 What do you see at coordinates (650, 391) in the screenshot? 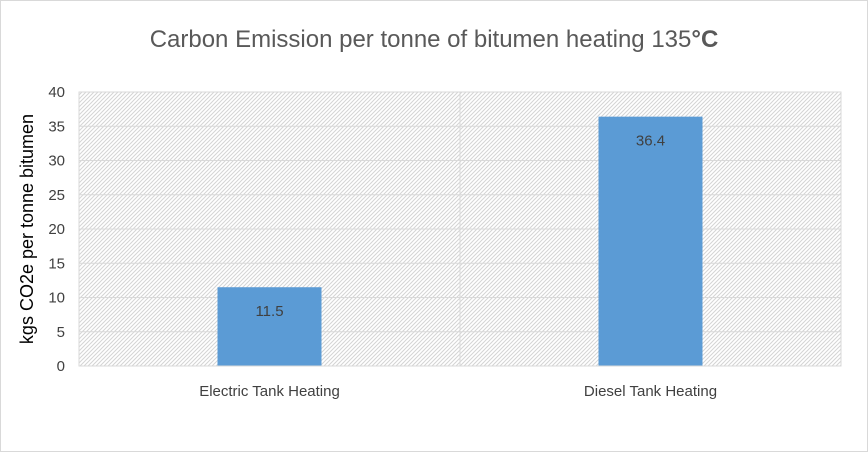
I see `x-category-label: Diesel Tank Heating` at bounding box center [650, 391].